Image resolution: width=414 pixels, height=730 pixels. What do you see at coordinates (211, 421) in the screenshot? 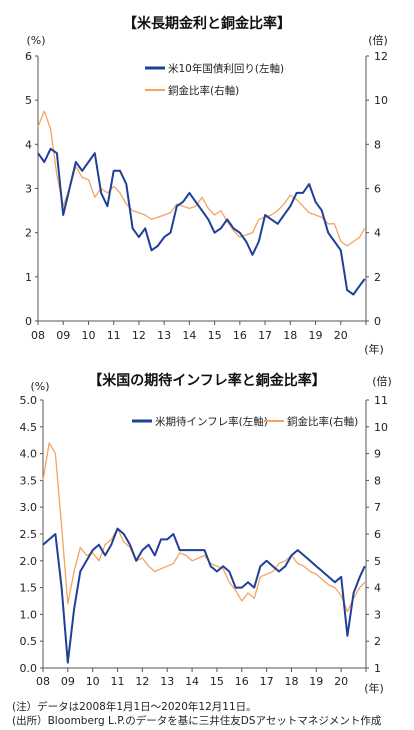
I see `legend-label: 米期待インフレ率(左軸)` at bounding box center [211, 421].